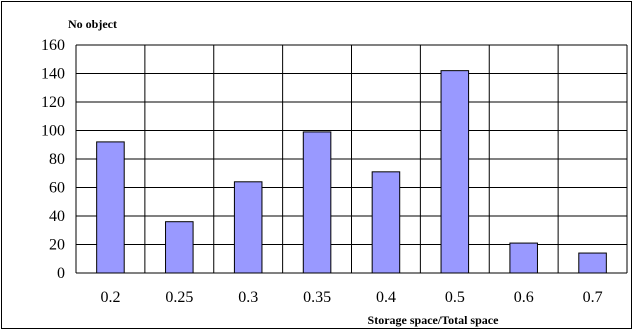  Describe the element at coordinates (57, 188) in the screenshot. I see `y-tick-label: 60` at that location.